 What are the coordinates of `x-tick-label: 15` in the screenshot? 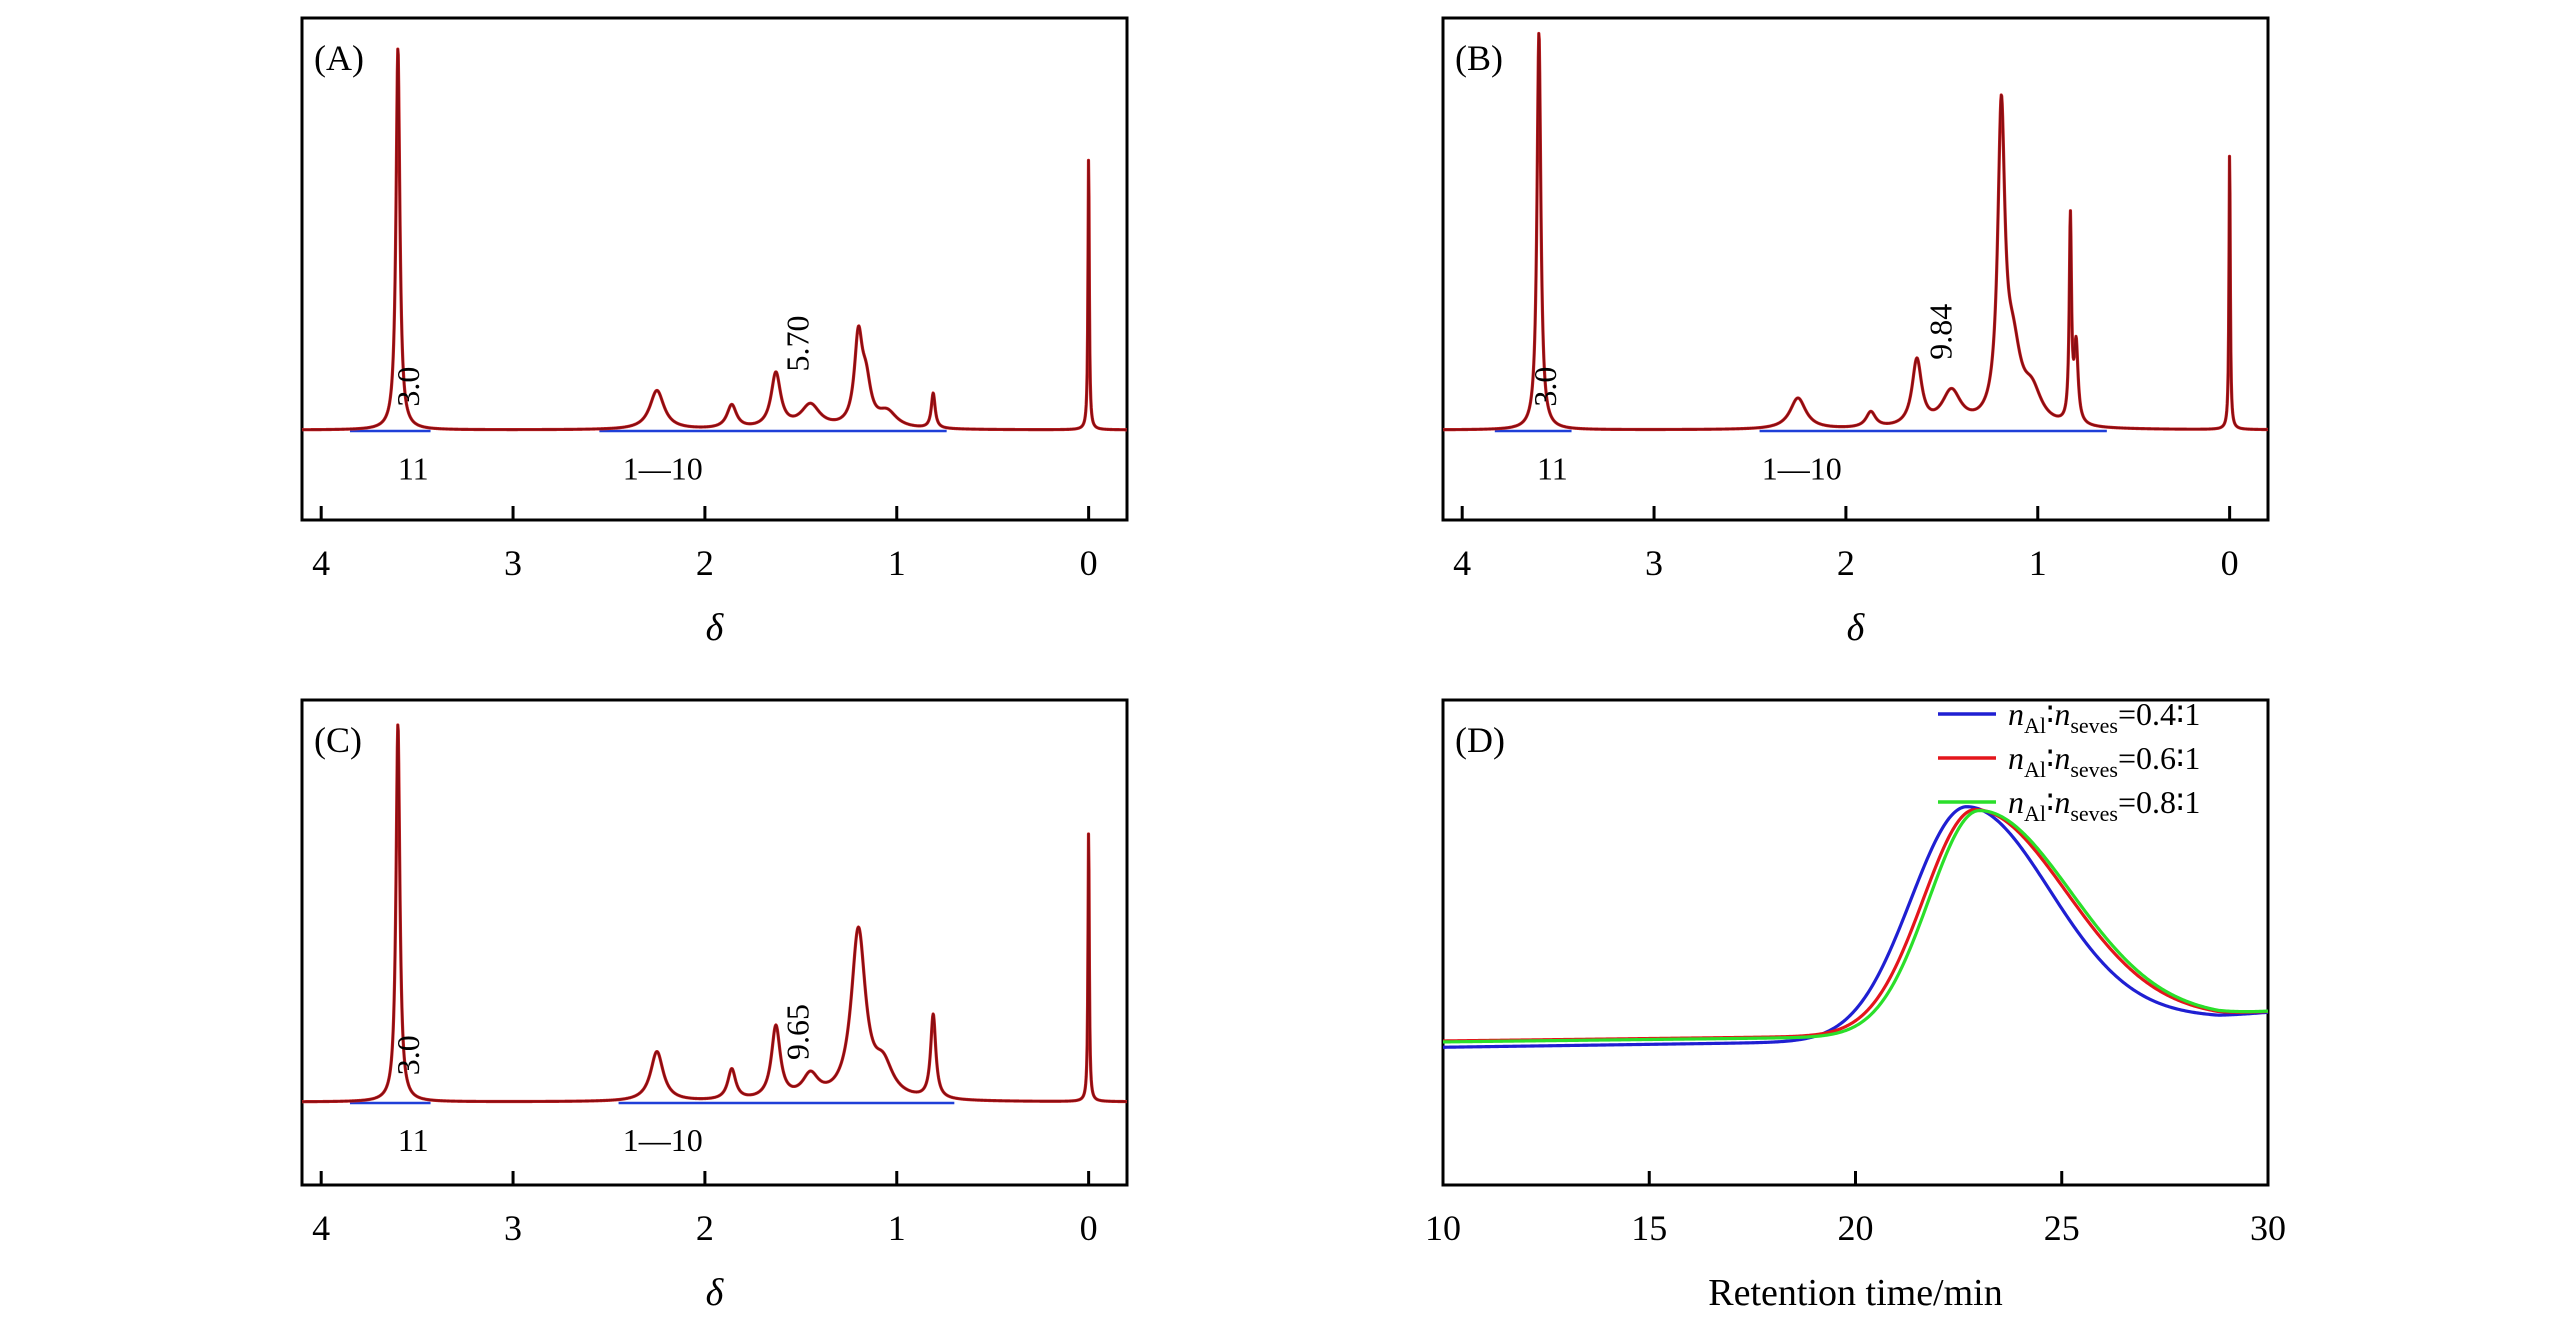 It's located at (1649, 1228).